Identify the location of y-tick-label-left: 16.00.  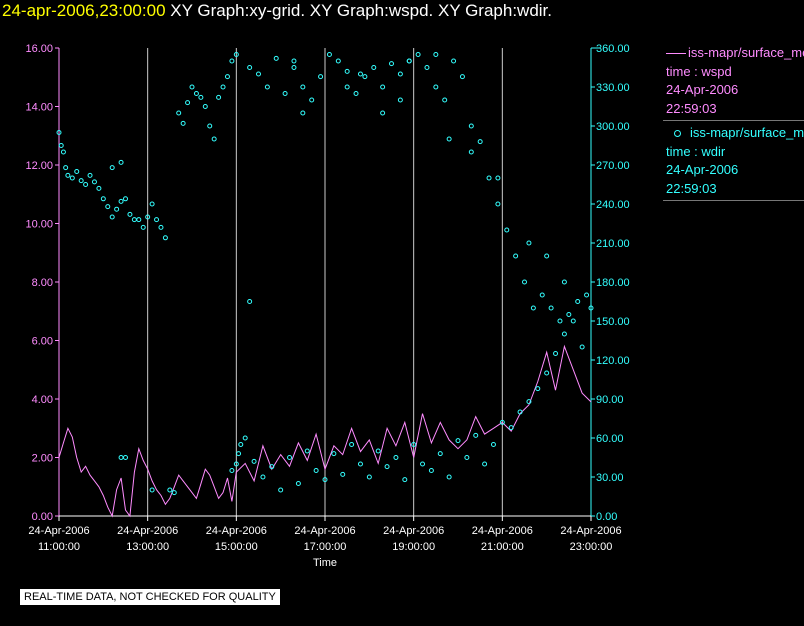
(39, 49).